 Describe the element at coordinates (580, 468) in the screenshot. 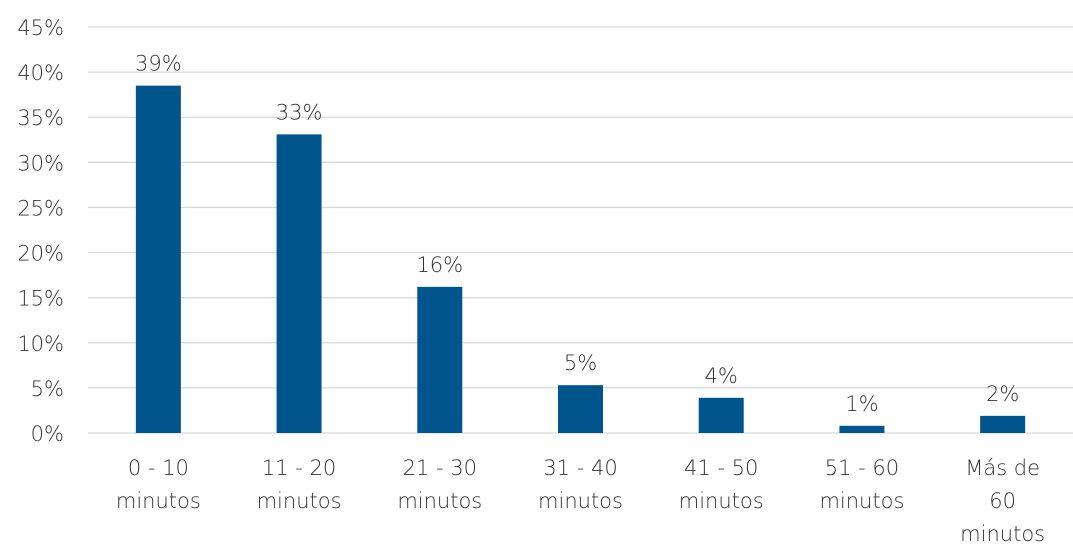

I see `x-category-label: 31 - 40` at that location.